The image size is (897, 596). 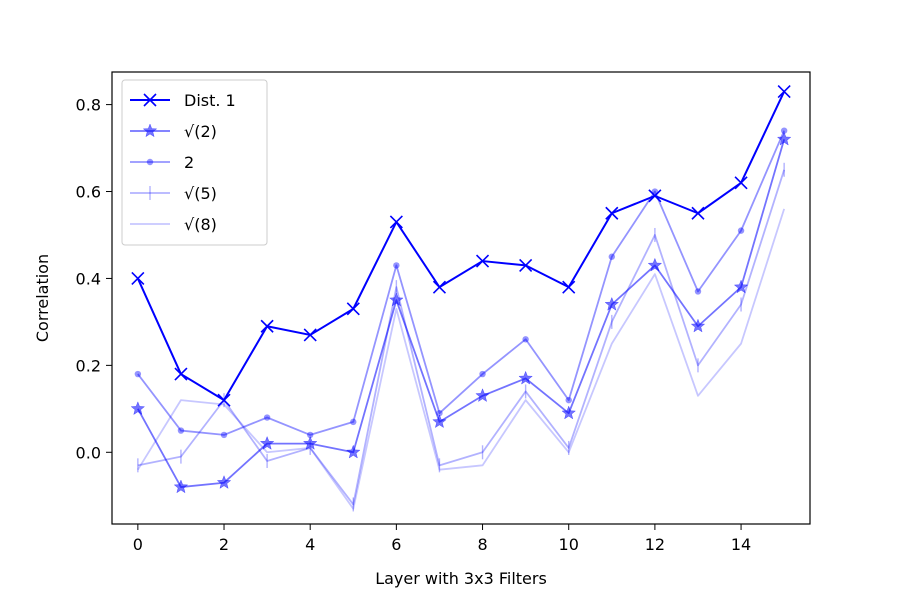 What do you see at coordinates (88, 365) in the screenshot?
I see `y-tick-label: 0.2` at bounding box center [88, 365].